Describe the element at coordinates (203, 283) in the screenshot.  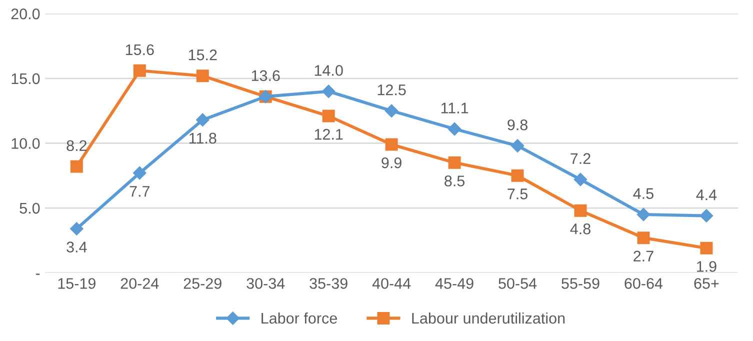
I see `x-tick-label: 25-29` at that location.